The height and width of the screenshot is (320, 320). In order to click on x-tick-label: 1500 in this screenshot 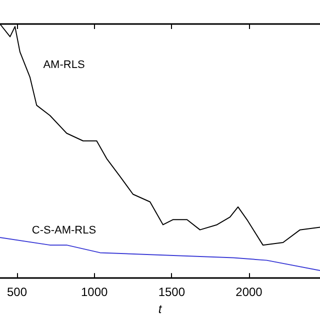, I will do `click(172, 292)`.